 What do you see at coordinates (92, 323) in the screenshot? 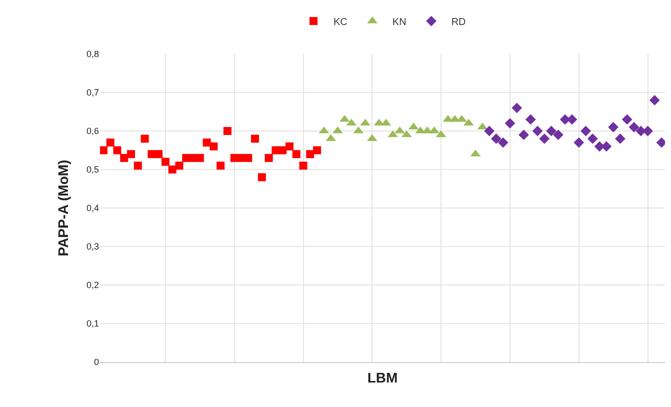
I see `y-tick-label: 0,1` at bounding box center [92, 323].